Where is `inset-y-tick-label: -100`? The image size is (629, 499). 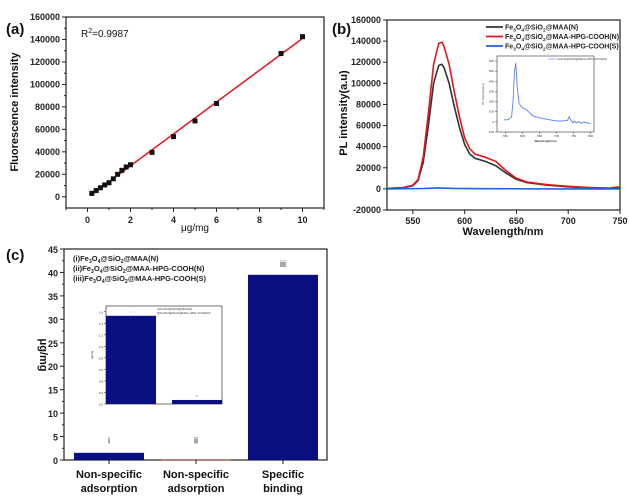
inset-y-tick-label: -100 is located at coordinates (491, 132).